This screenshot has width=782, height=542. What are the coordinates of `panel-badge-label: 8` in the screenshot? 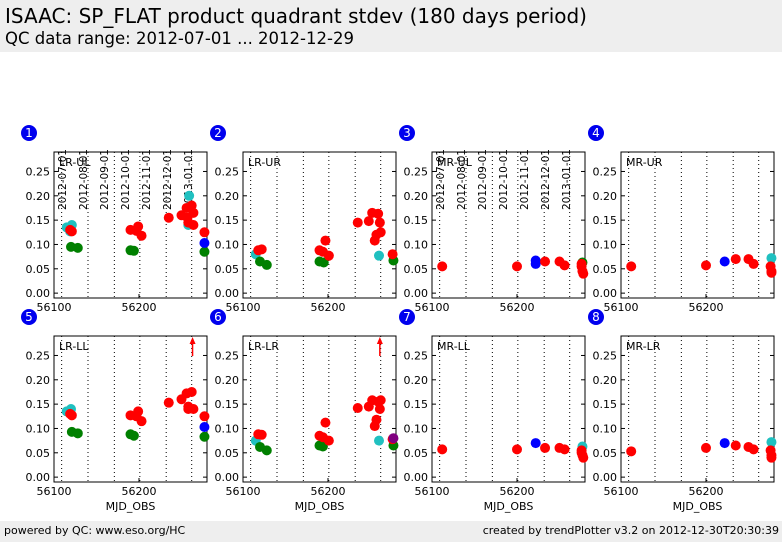 It's located at (596, 317).